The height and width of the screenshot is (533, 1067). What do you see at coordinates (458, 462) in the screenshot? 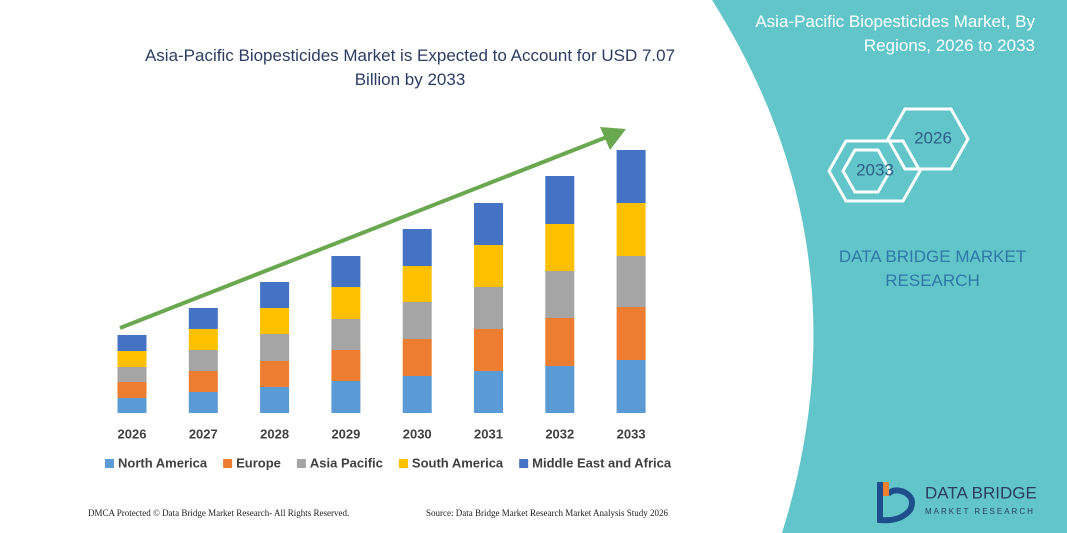
I see `legend-label: South America` at bounding box center [458, 462].